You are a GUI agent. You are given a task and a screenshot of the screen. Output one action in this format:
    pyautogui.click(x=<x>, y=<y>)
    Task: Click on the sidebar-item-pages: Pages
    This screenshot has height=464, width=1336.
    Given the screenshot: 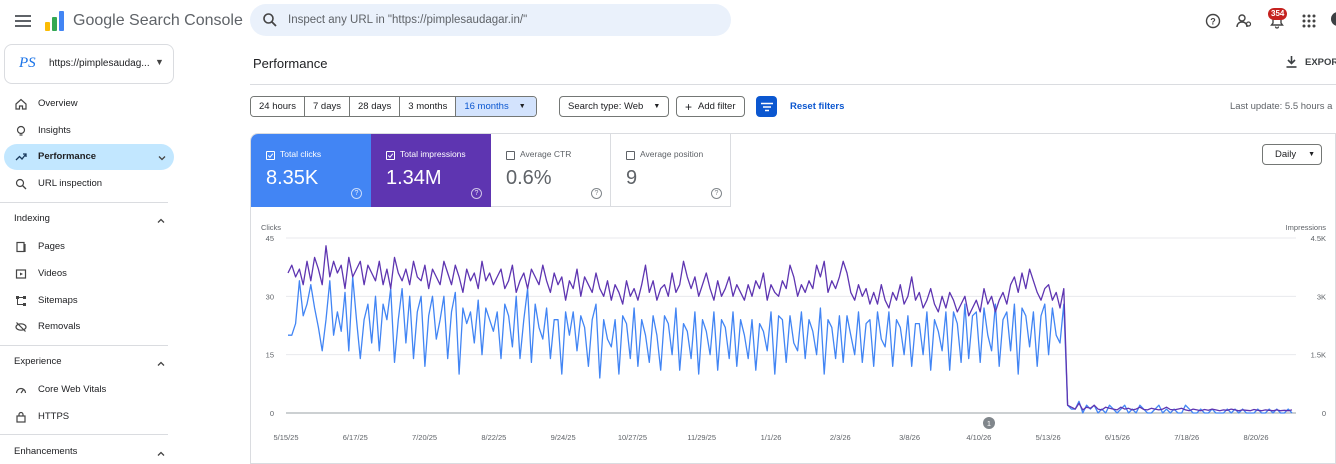 What is the action you would take?
    pyautogui.click(x=89, y=247)
    